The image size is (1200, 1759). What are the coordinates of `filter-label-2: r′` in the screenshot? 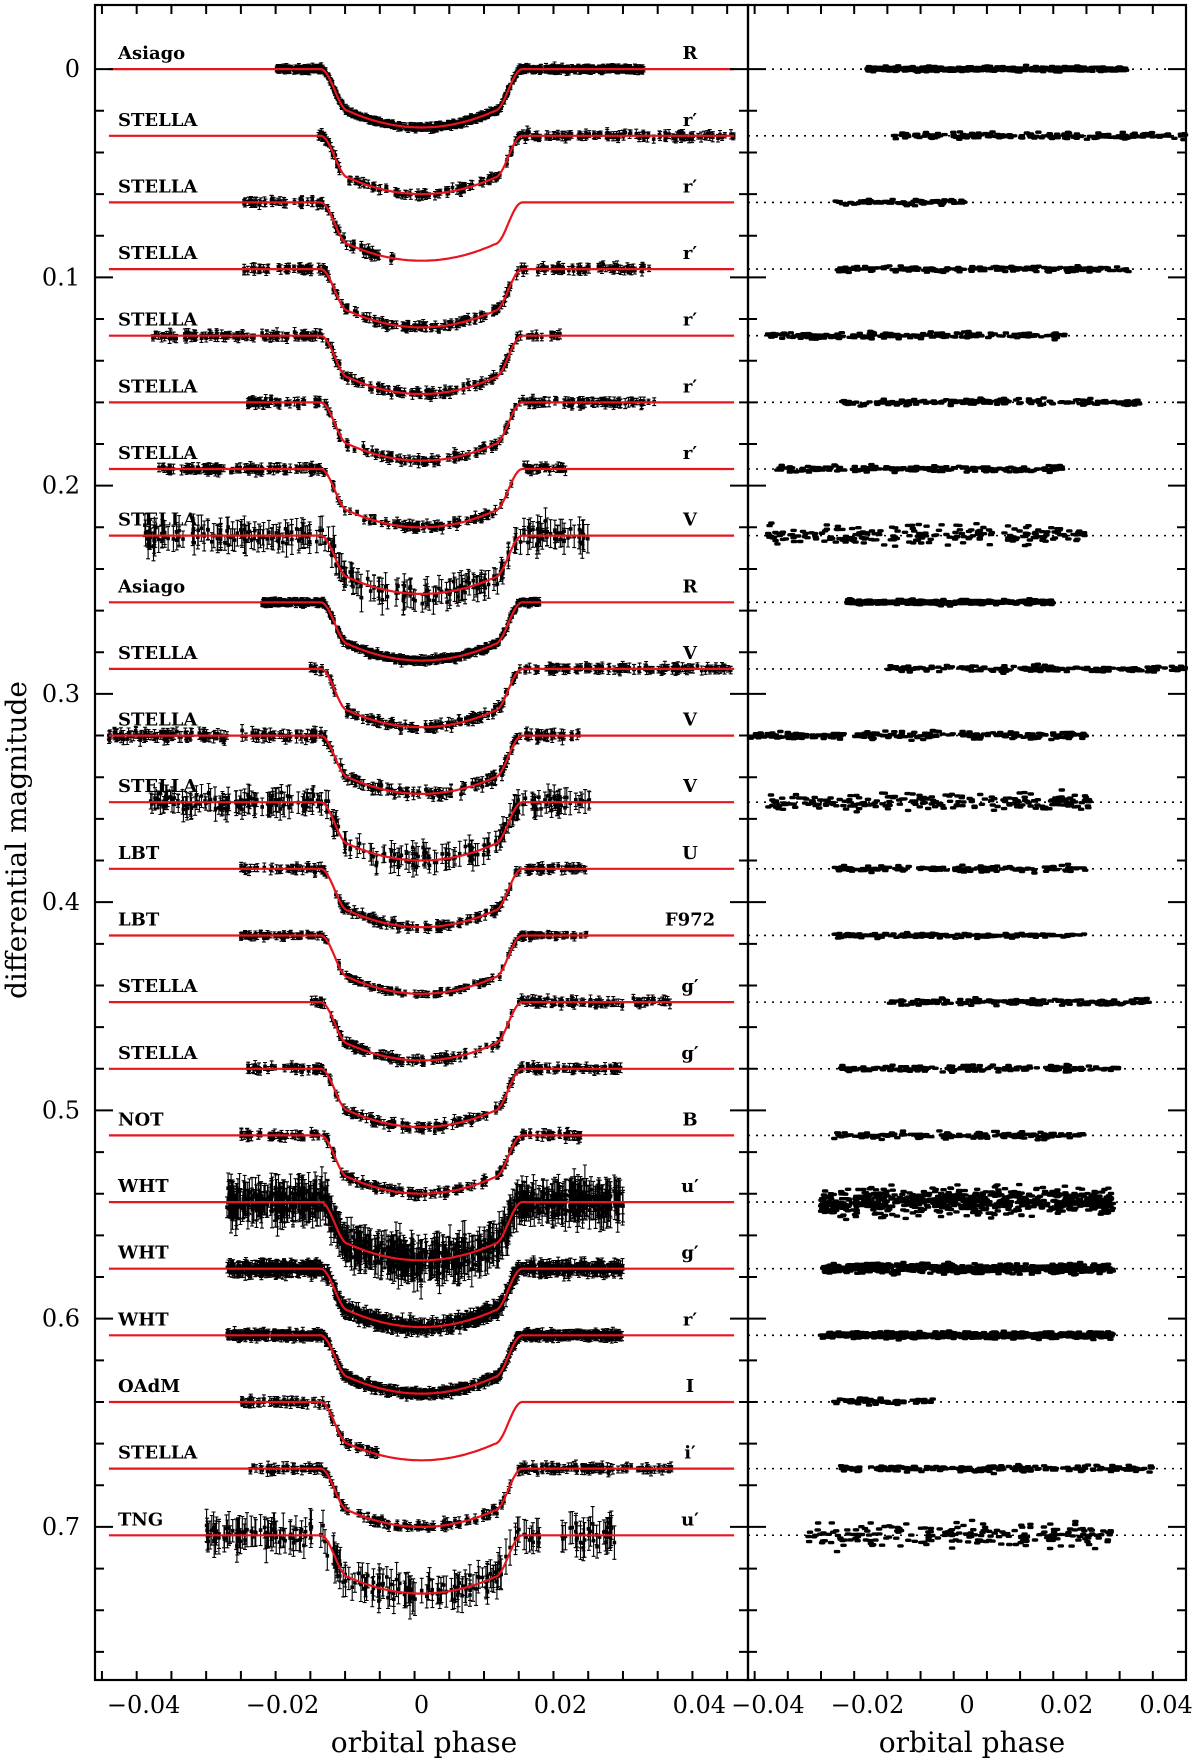 It's located at (690, 120).